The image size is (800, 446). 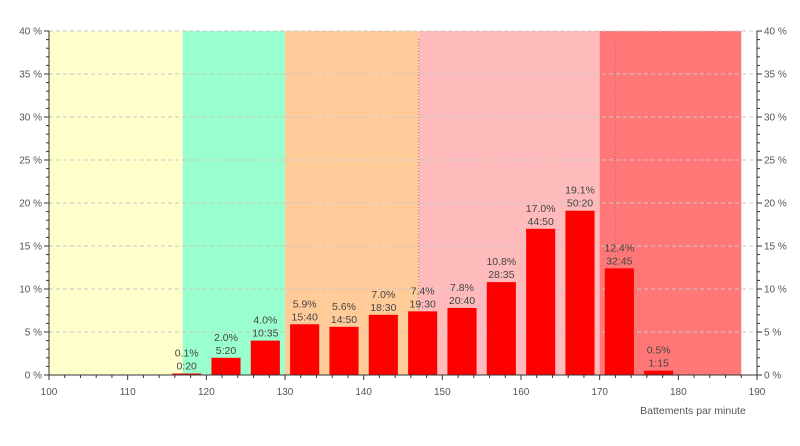 I want to click on x-tick-label: 170, so click(x=599, y=392).